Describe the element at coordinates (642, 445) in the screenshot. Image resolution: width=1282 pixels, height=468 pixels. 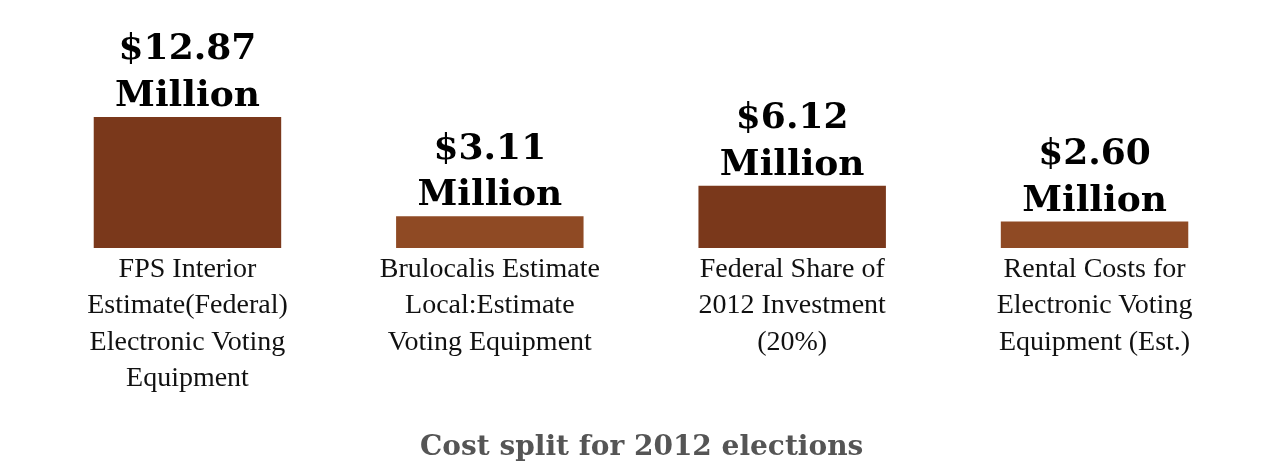
I see `text: Cost split for 2012 elections` at that location.